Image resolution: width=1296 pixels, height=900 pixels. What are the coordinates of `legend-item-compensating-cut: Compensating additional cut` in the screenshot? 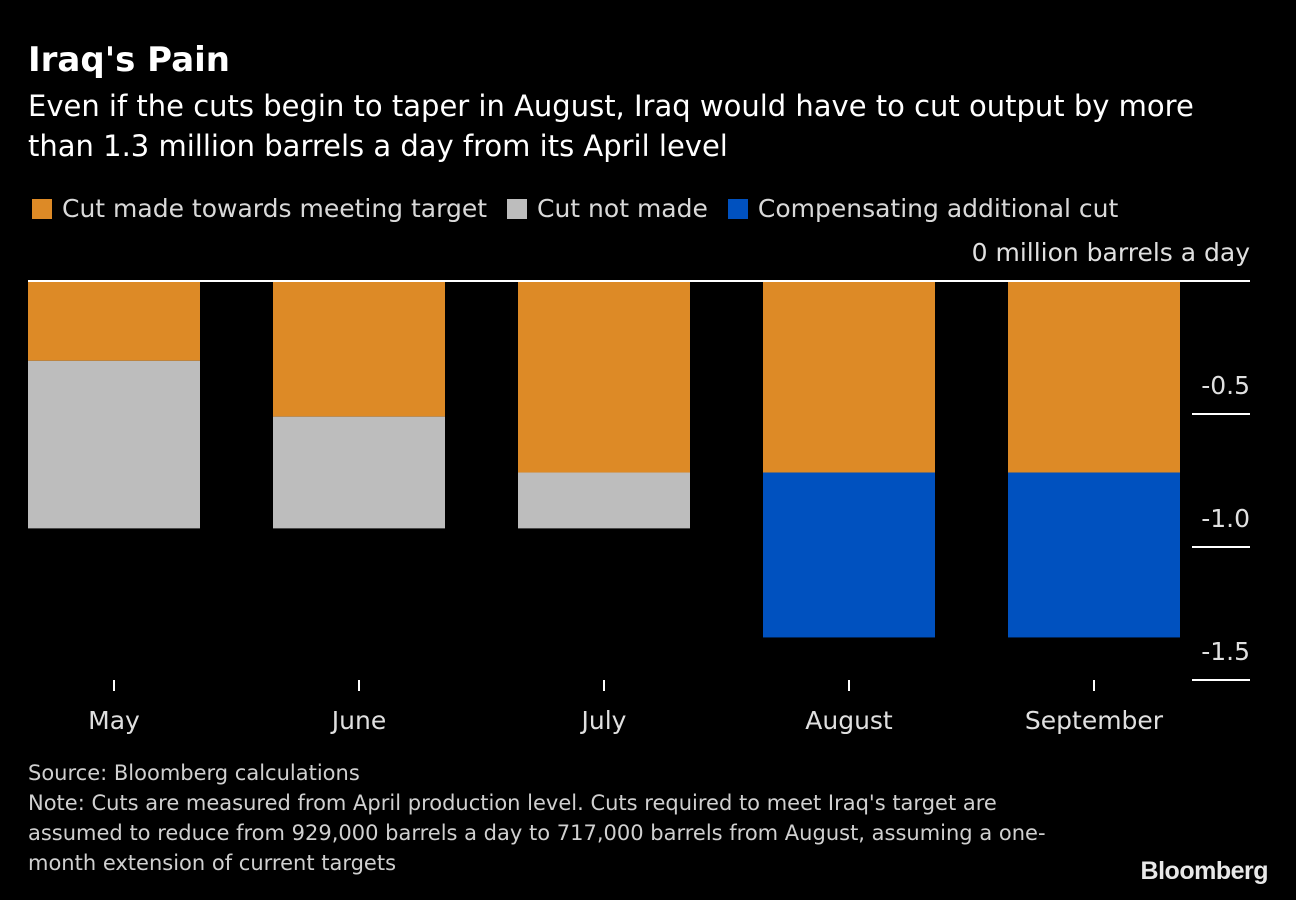 It's located at (923, 208).